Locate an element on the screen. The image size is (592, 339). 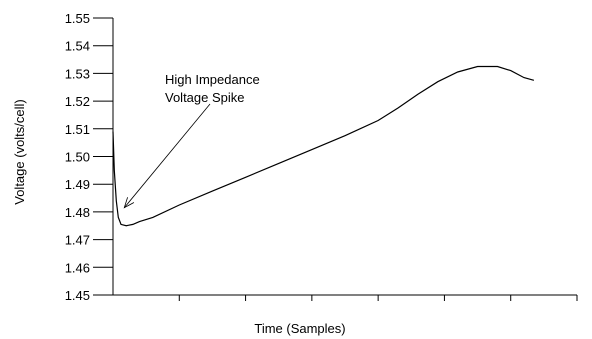
y-tick-label: 1.51 is located at coordinates (77, 129).